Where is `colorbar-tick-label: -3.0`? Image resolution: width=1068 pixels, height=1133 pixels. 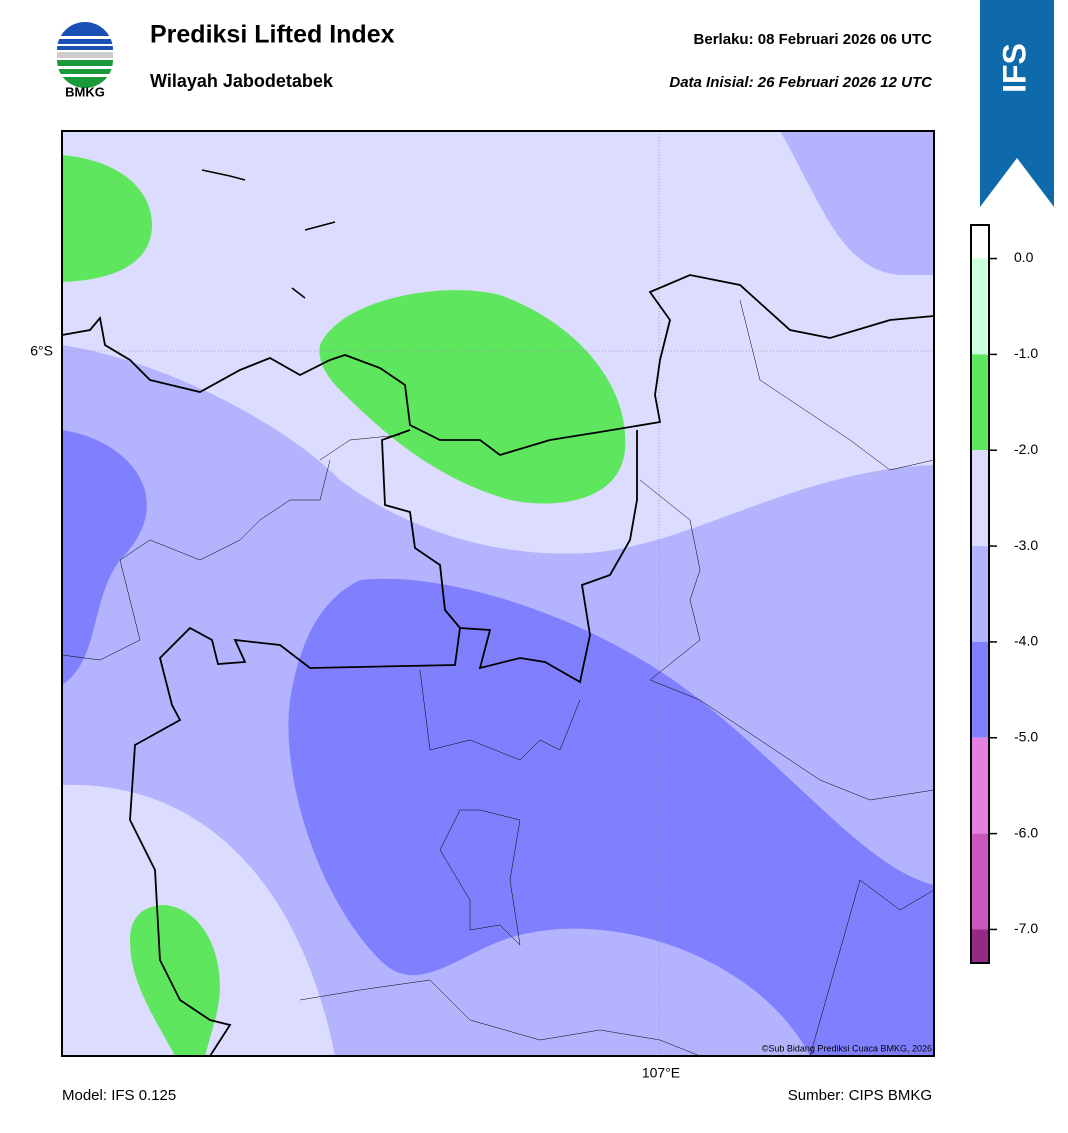
colorbar-tick-label: -3.0 is located at coordinates (1026, 545).